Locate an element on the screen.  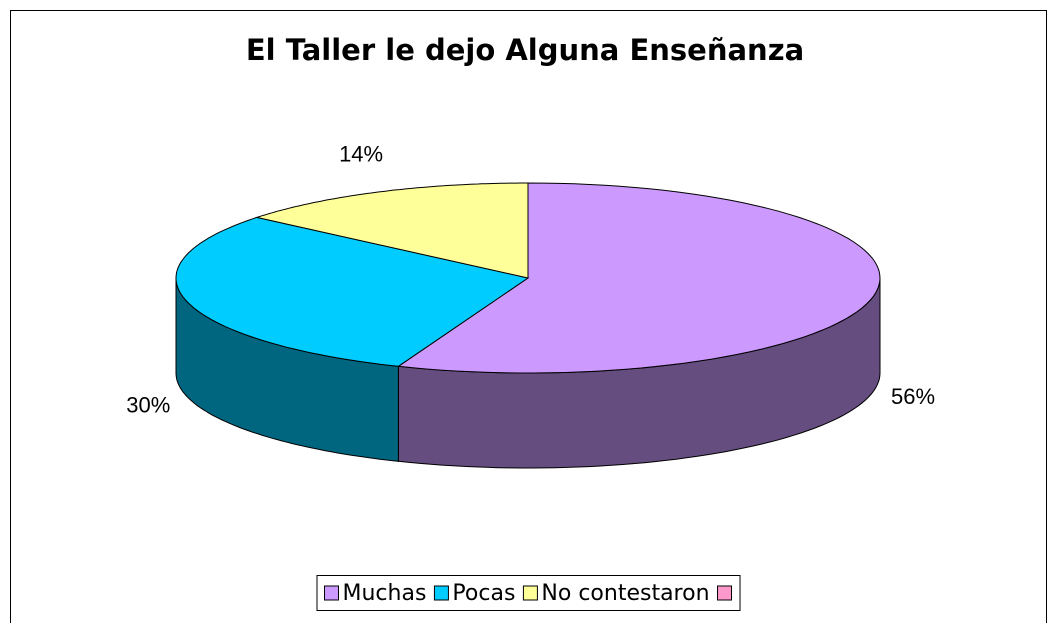
data-label: 30% is located at coordinates (148, 404).